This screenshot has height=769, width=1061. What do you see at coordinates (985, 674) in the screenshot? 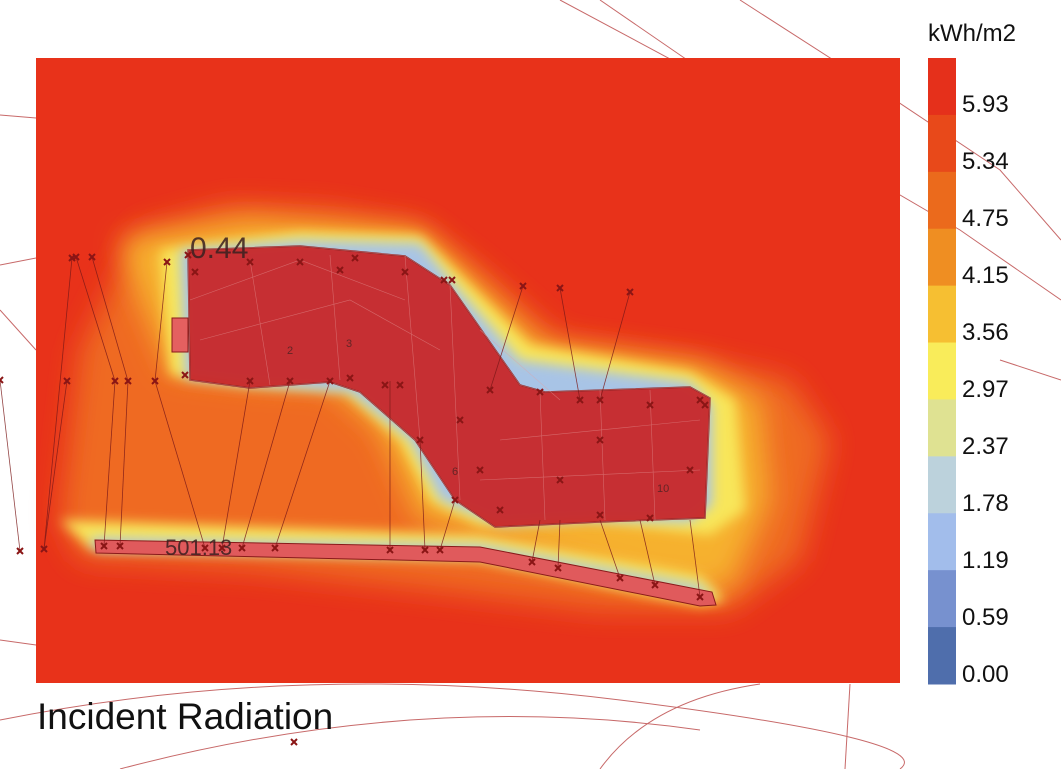
I see `legend-tick-label: 0.00` at bounding box center [985, 674].